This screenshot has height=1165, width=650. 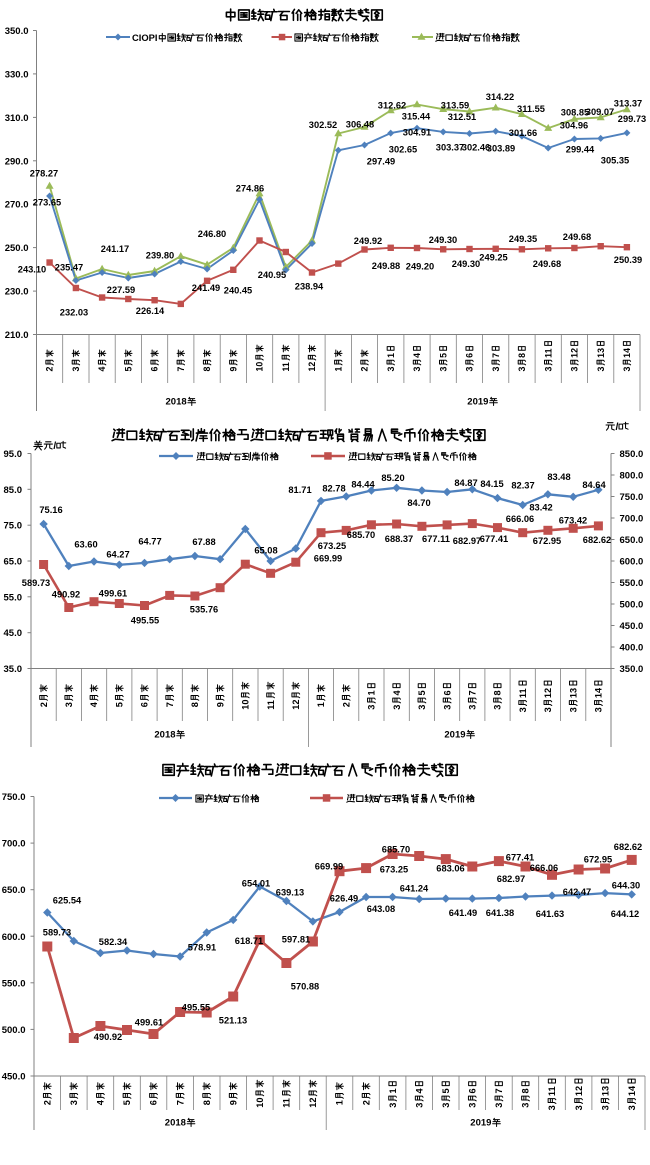 I want to click on svg-text: 578.91, so click(x=202, y=947).